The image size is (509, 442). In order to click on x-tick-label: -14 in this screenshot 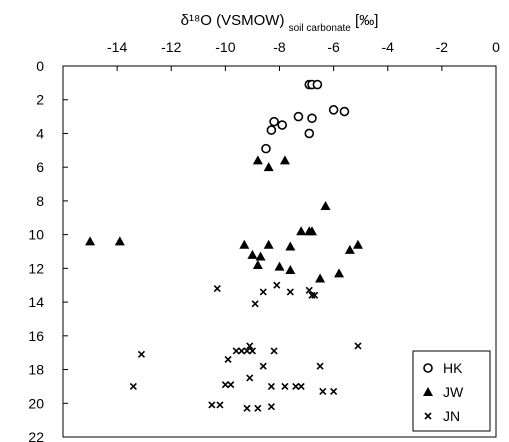, I will do `click(117, 47)`.